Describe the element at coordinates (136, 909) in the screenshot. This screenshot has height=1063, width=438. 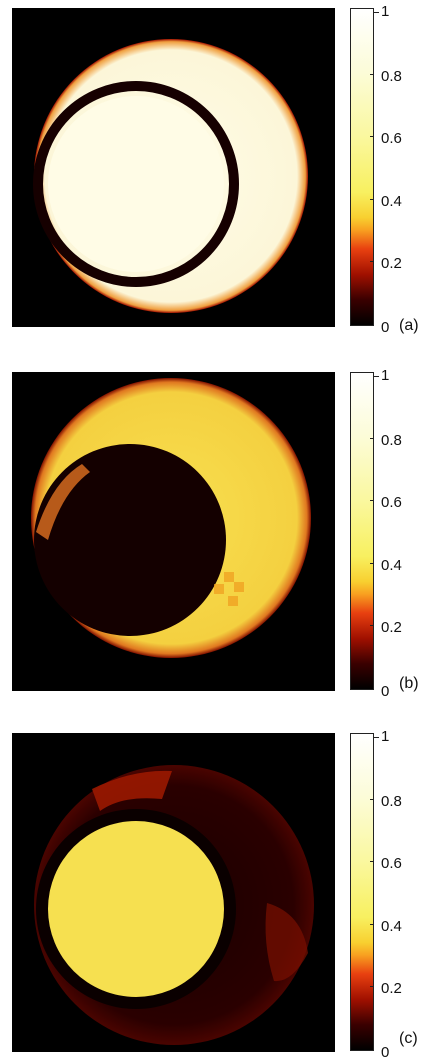
I see `inner-disc-c` at that location.